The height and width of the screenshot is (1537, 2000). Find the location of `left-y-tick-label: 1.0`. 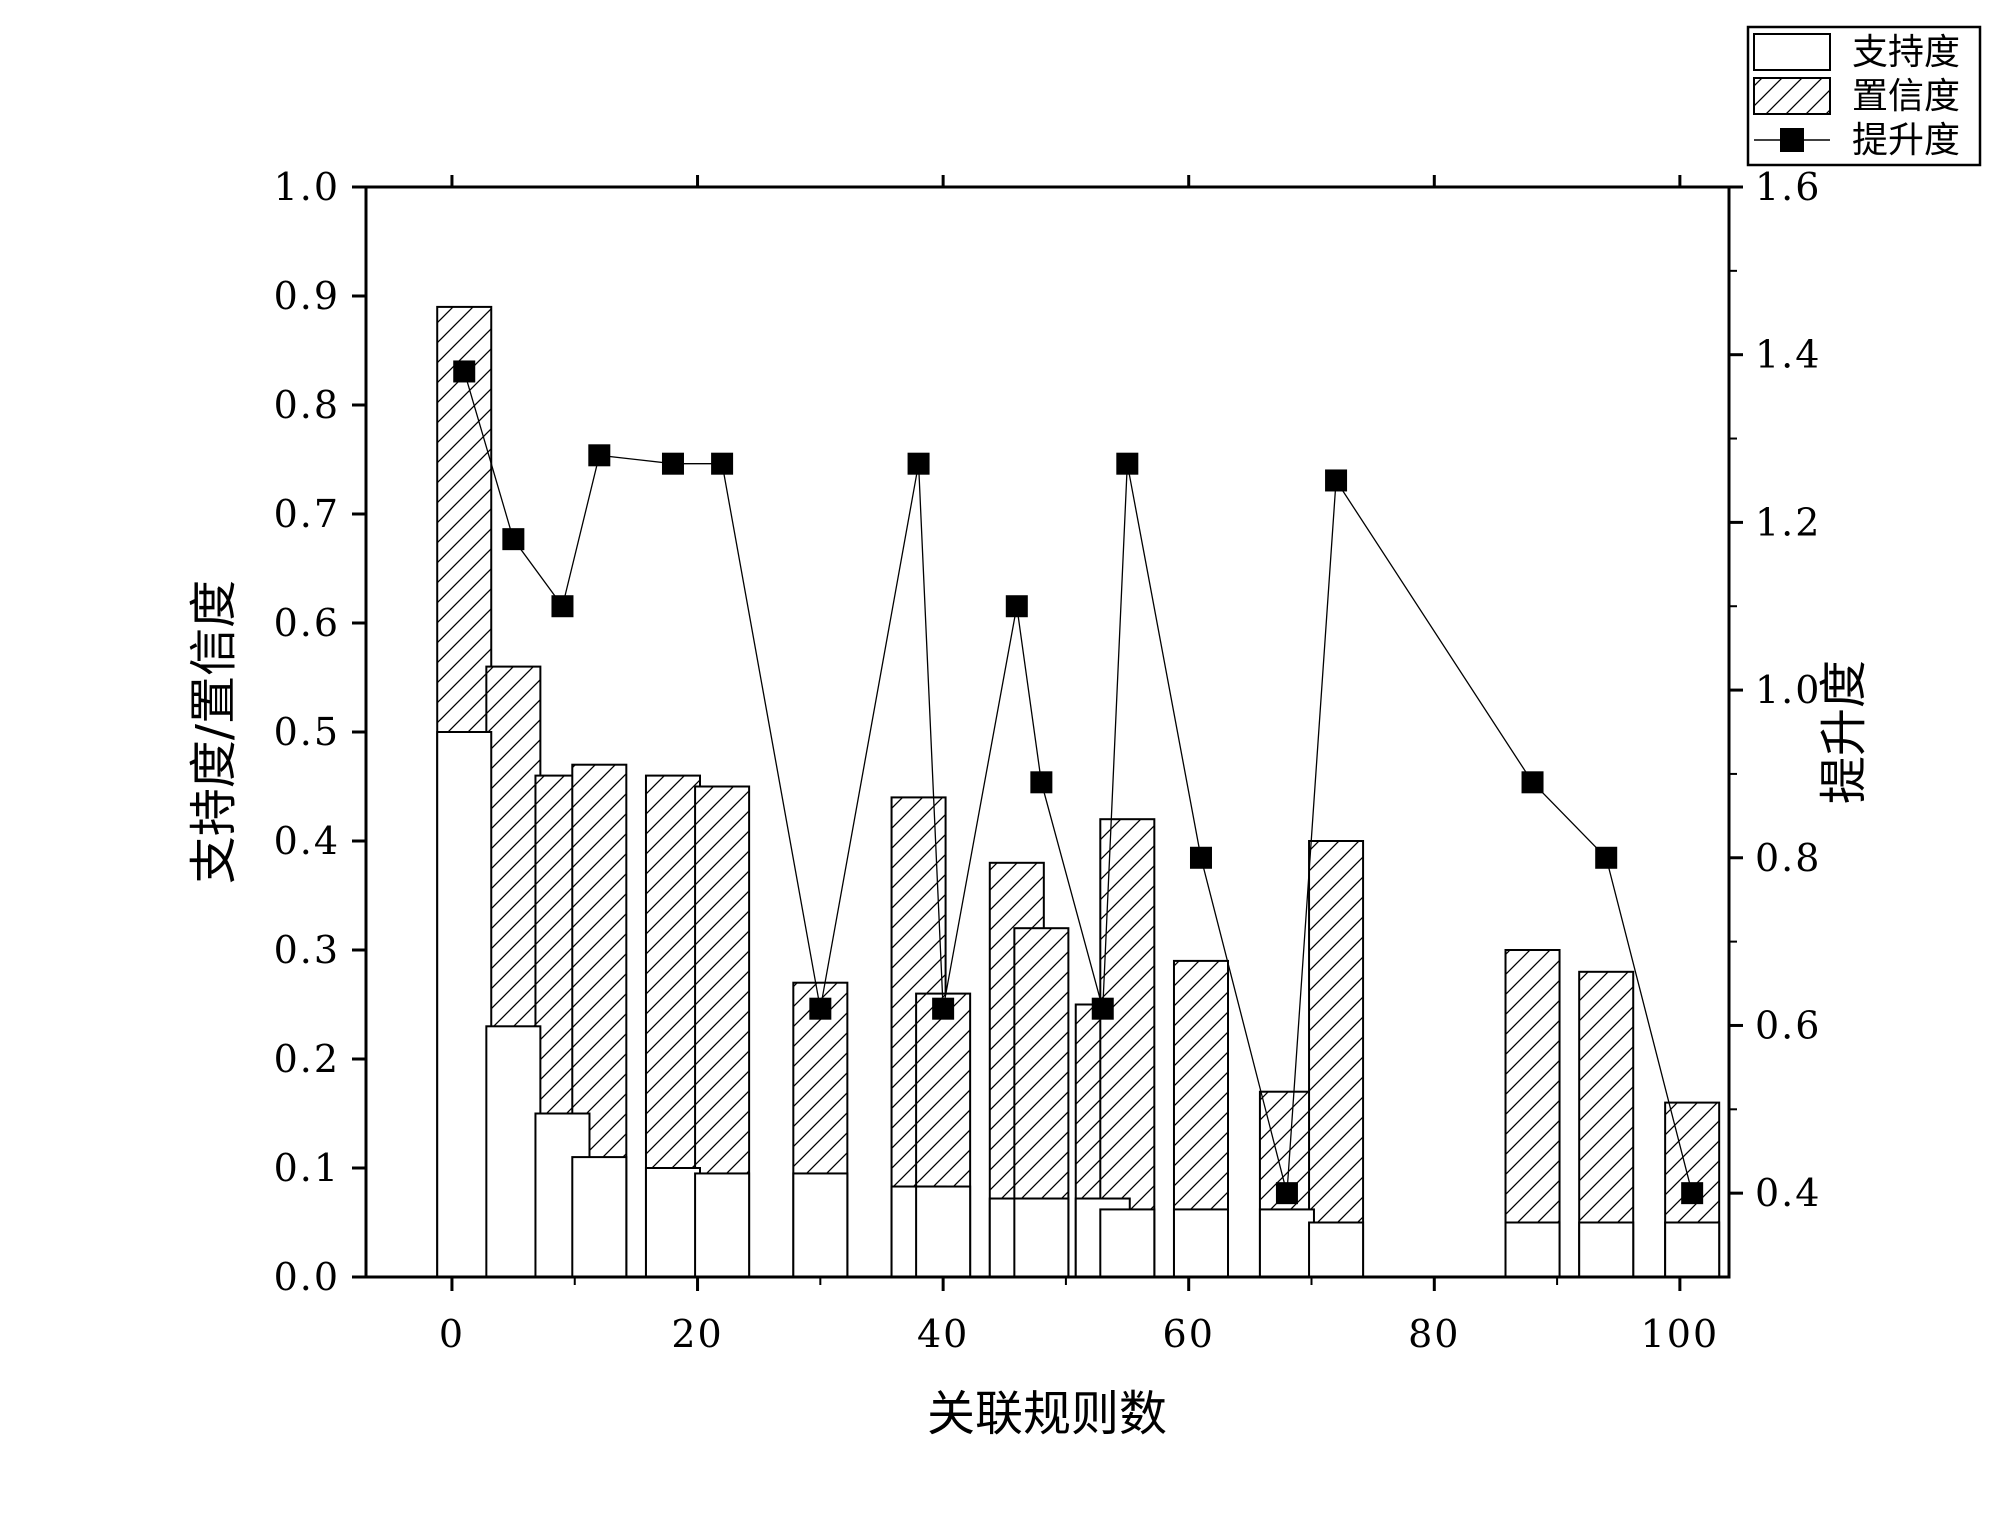

left-y-tick-label: 1.0 is located at coordinates (307, 187).